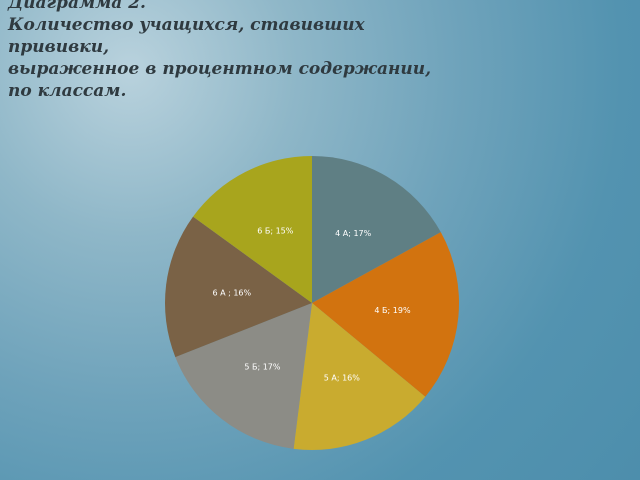 This screenshot has width=640, height=480. Describe the element at coordinates (67, 91) in the screenshot. I see `title-line-5: по классам.` at that location.